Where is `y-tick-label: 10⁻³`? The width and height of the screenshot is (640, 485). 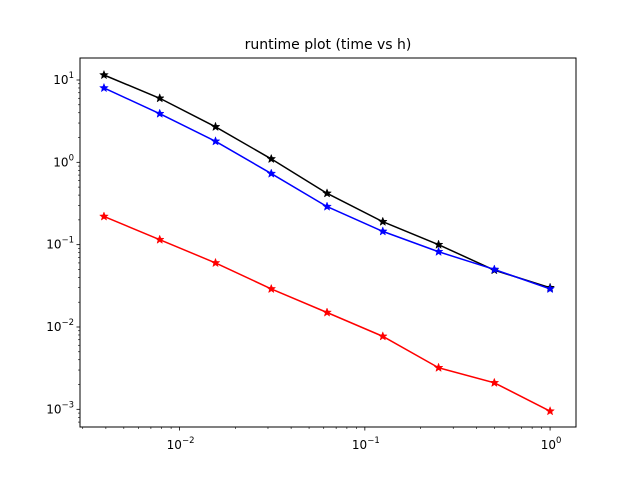
y-tick-label: 10⁻³ is located at coordinates (60, 408).